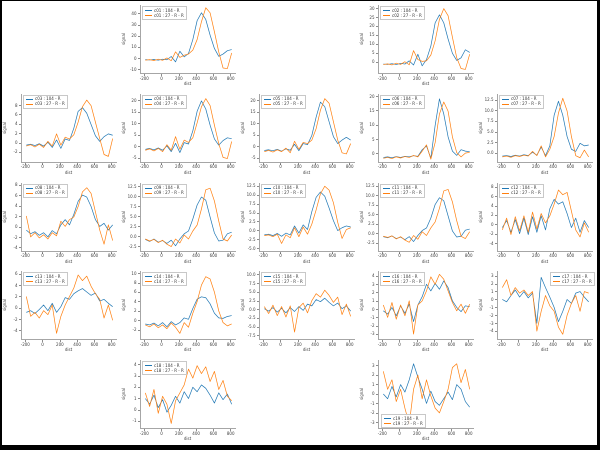 The image size is (600, 450). What do you see at coordinates (164, 10) in the screenshot?
I see `legend-entry: c01 : 104 - R` at bounding box center [164, 10].